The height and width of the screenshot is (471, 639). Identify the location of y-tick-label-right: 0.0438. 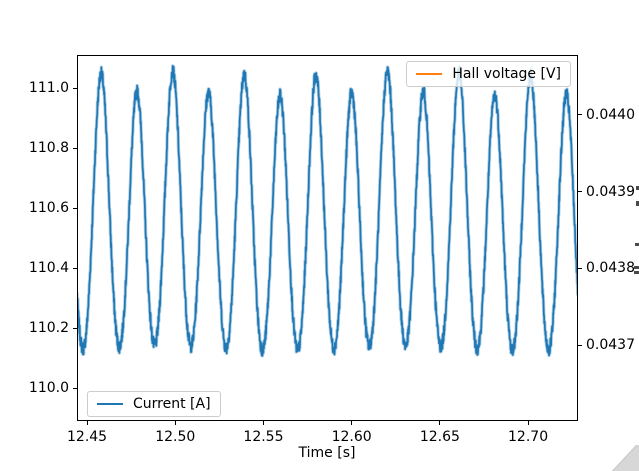
(610, 268).